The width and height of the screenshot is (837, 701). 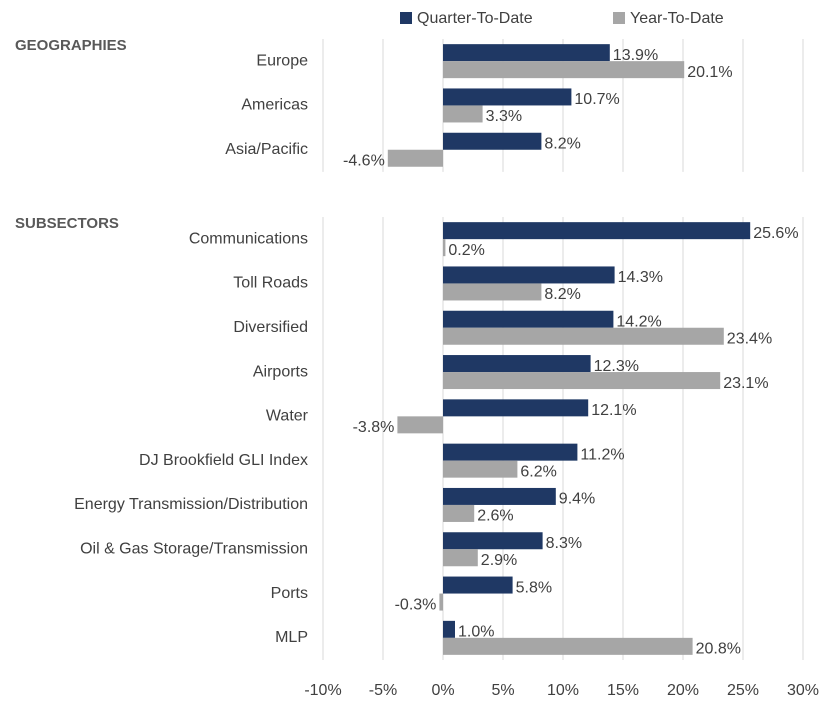 I want to click on y-tick-label: Diversified, so click(x=270, y=327).